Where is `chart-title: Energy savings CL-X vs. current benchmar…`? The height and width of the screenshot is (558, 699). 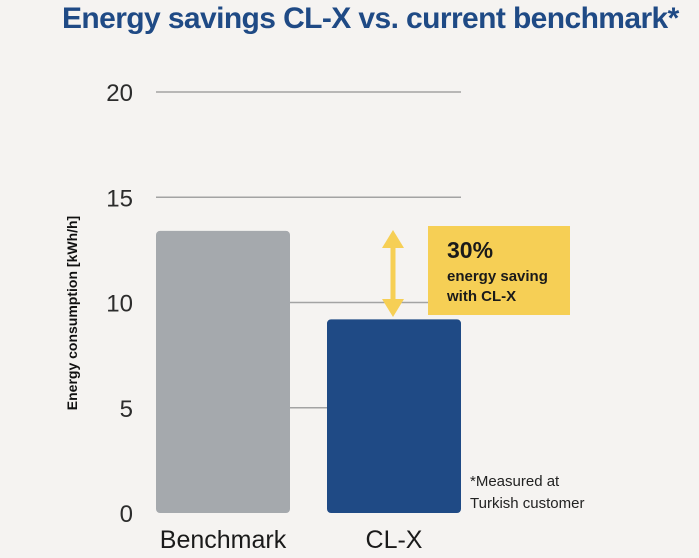
chart-title: Energy savings CL-X vs. current benchmar… is located at coordinates (370, 18).